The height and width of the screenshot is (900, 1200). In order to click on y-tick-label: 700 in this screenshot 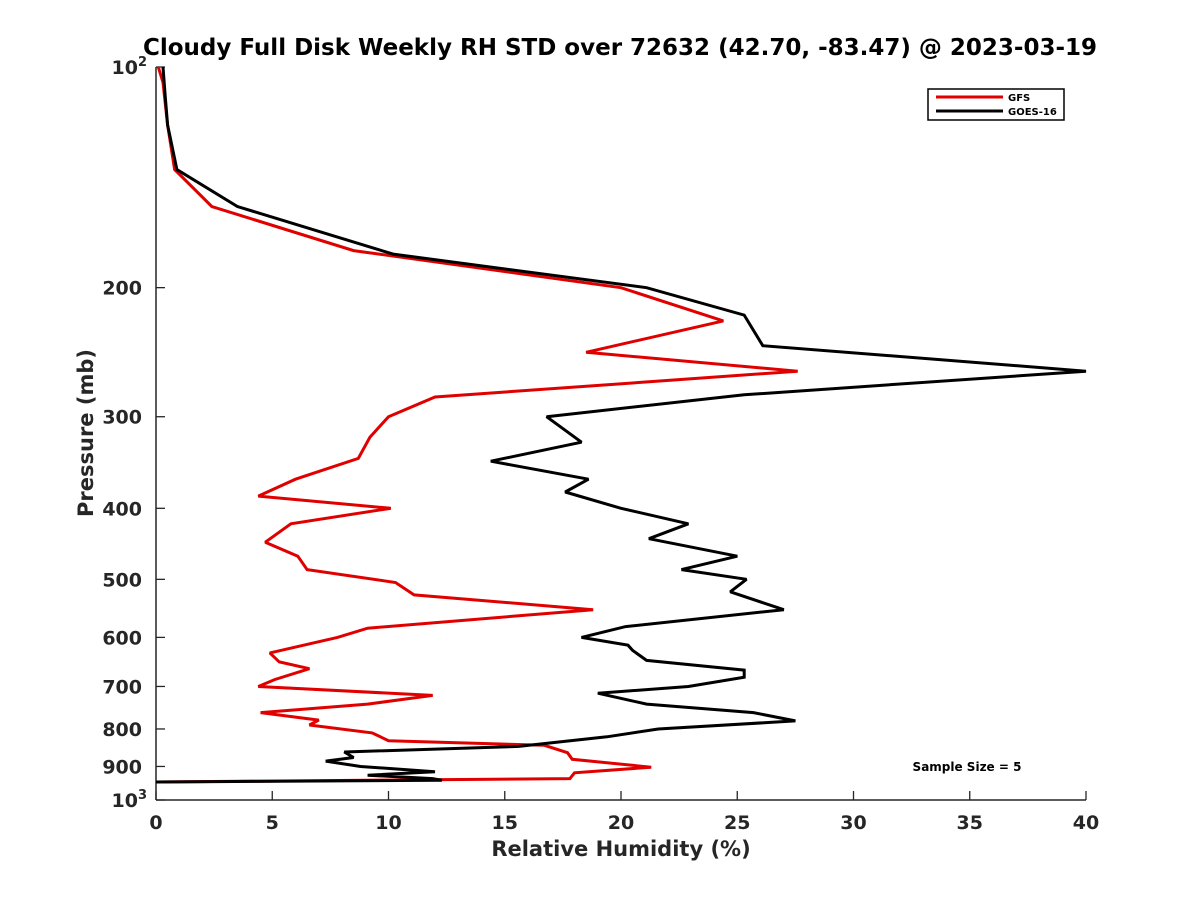, I will do `click(122, 687)`.